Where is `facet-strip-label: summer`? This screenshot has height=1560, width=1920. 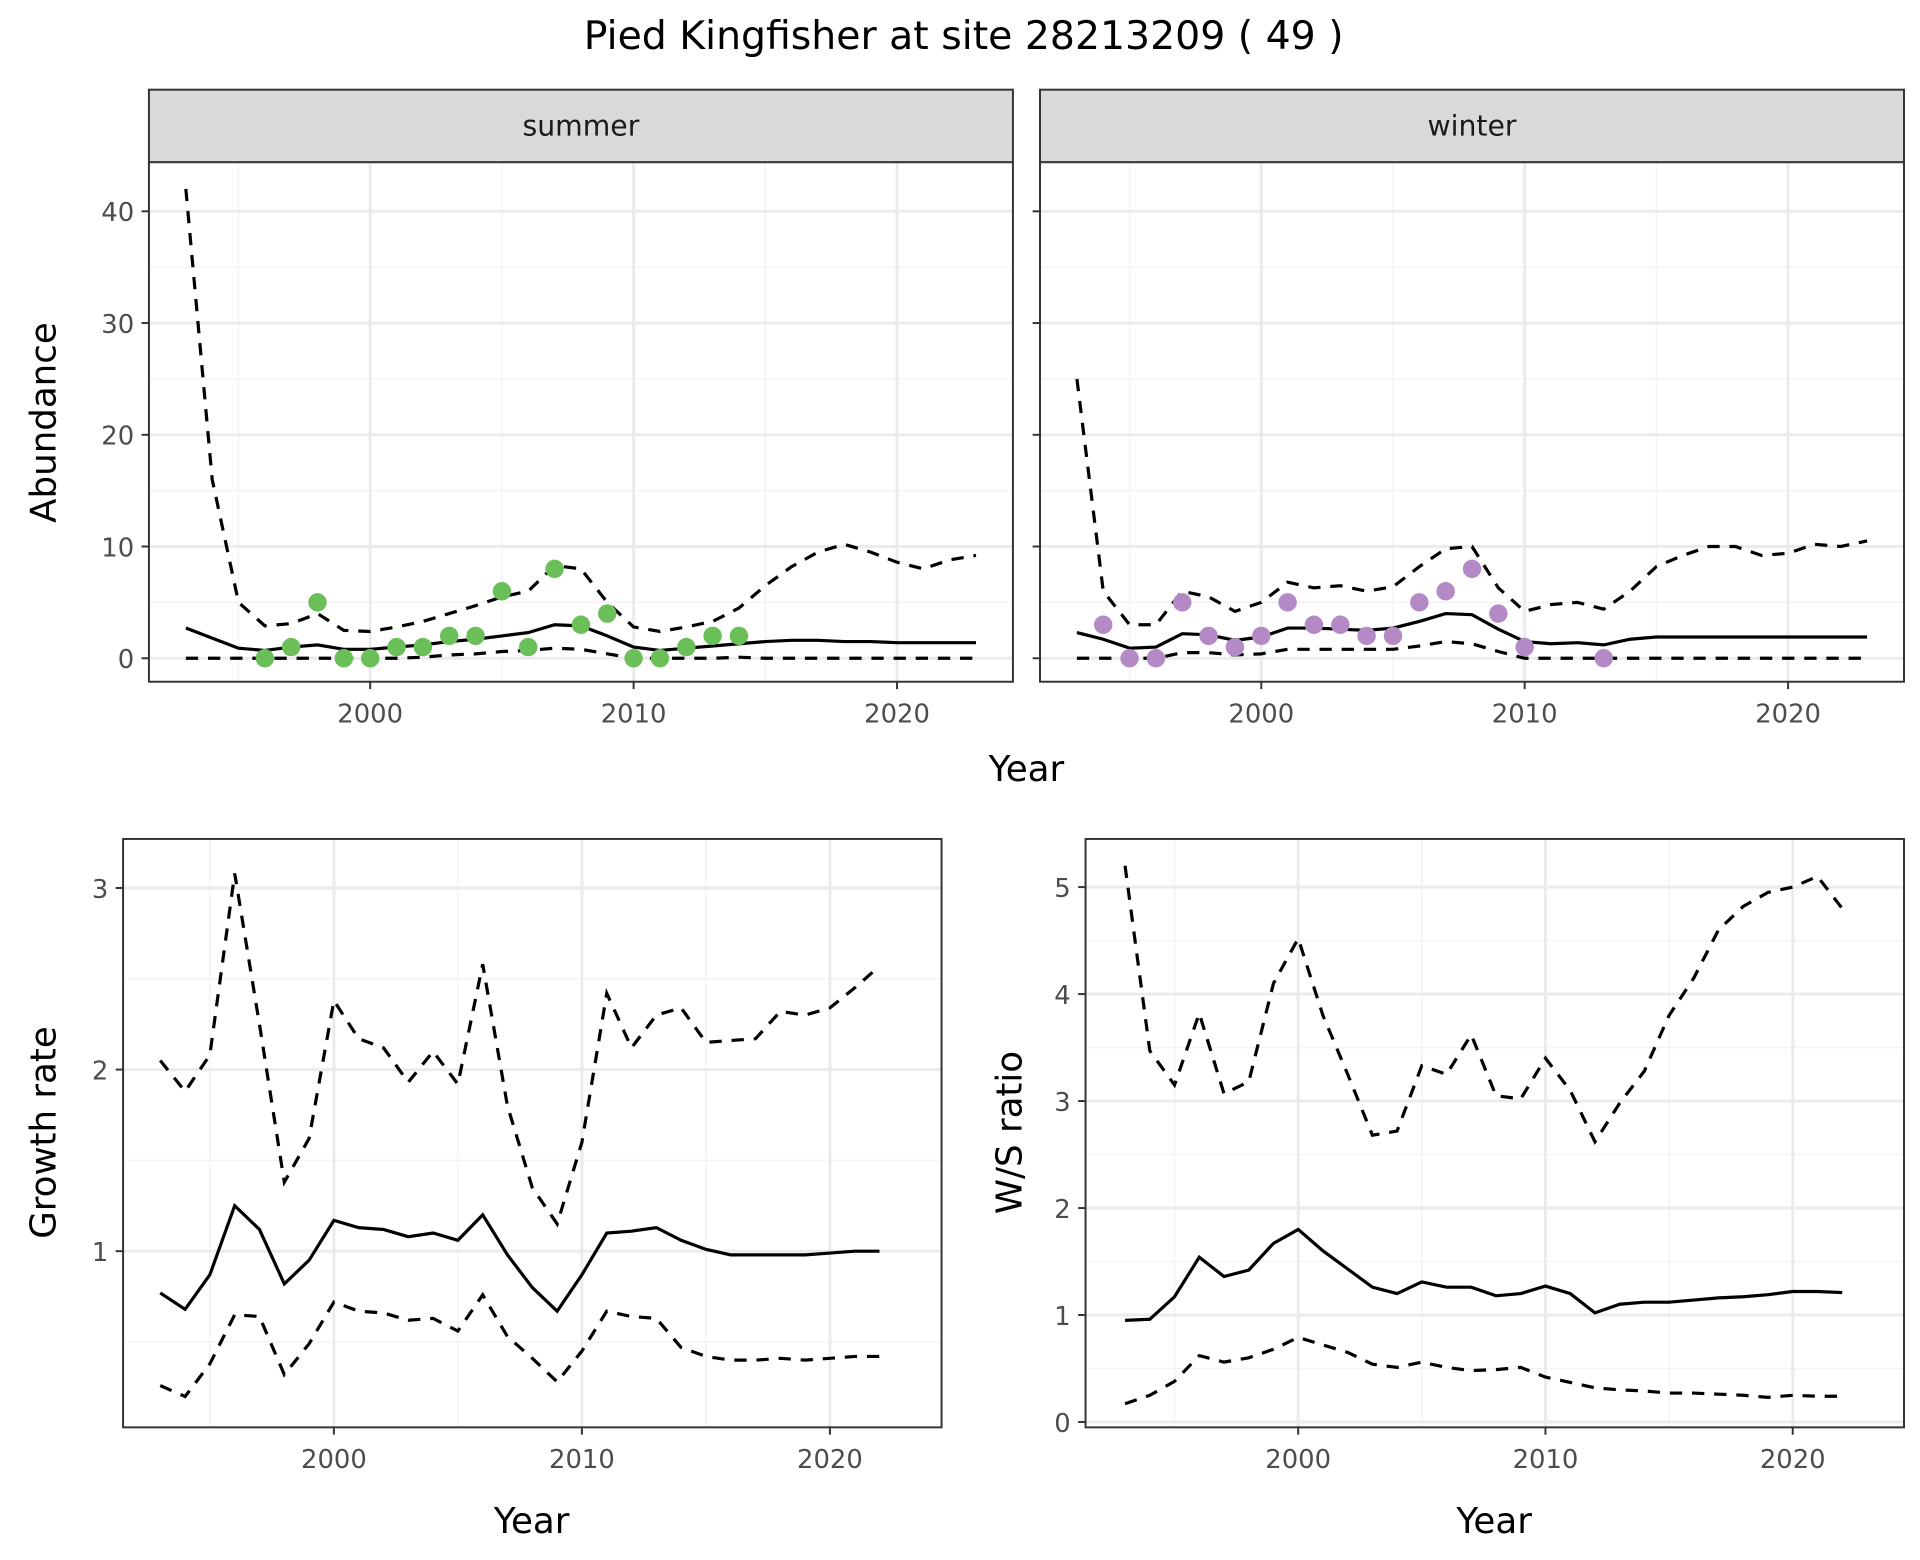
facet-strip-label: summer is located at coordinates (580, 126).